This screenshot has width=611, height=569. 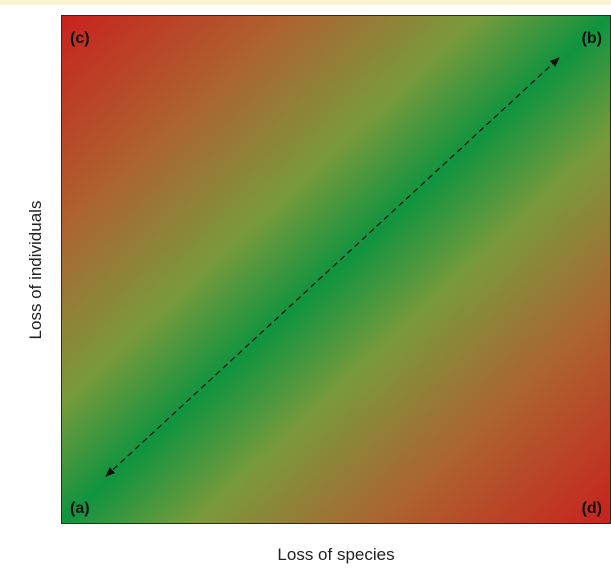 What do you see at coordinates (305, 2) in the screenshot?
I see `top-strip` at bounding box center [305, 2].